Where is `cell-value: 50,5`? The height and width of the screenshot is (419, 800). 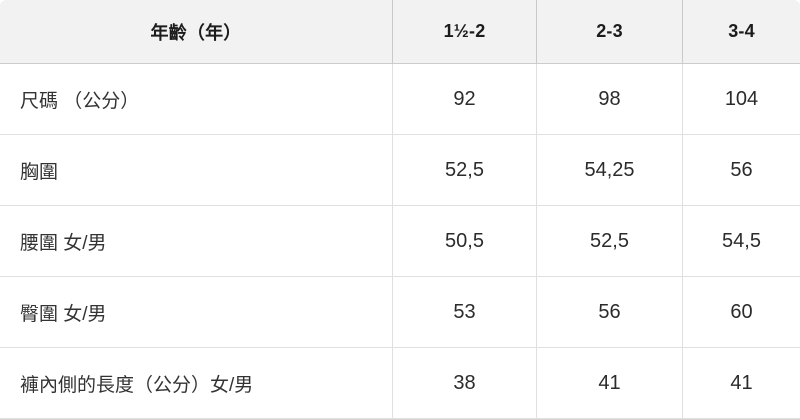
cell-value: 50,5 is located at coordinates (465, 241).